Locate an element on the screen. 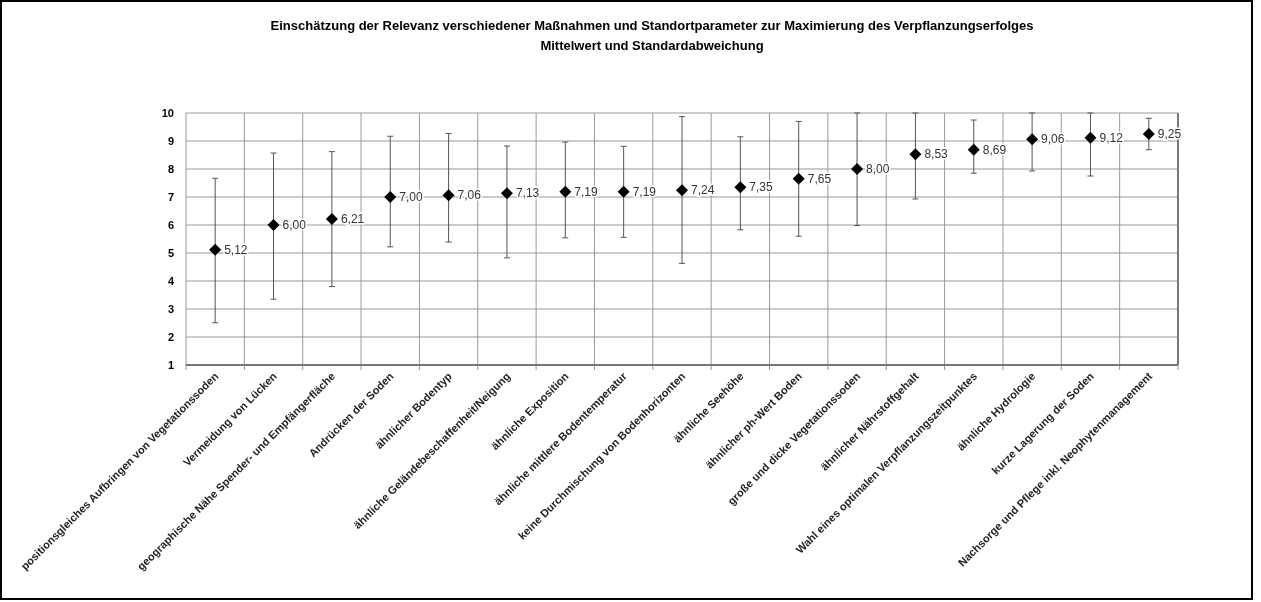 Image resolution: width=1261 pixels, height=602 pixels. y-tick-label: 7 is located at coordinates (170, 197).